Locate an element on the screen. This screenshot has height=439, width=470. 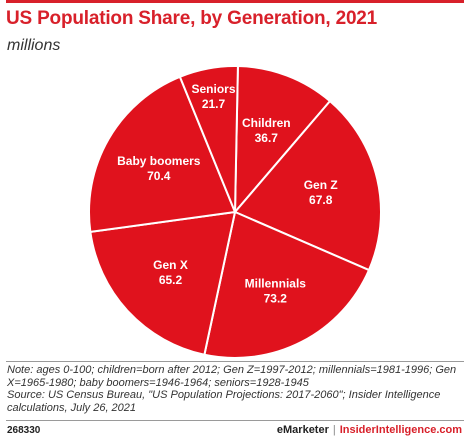
pie-slice-baby-boomers is located at coordinates (162, 154).